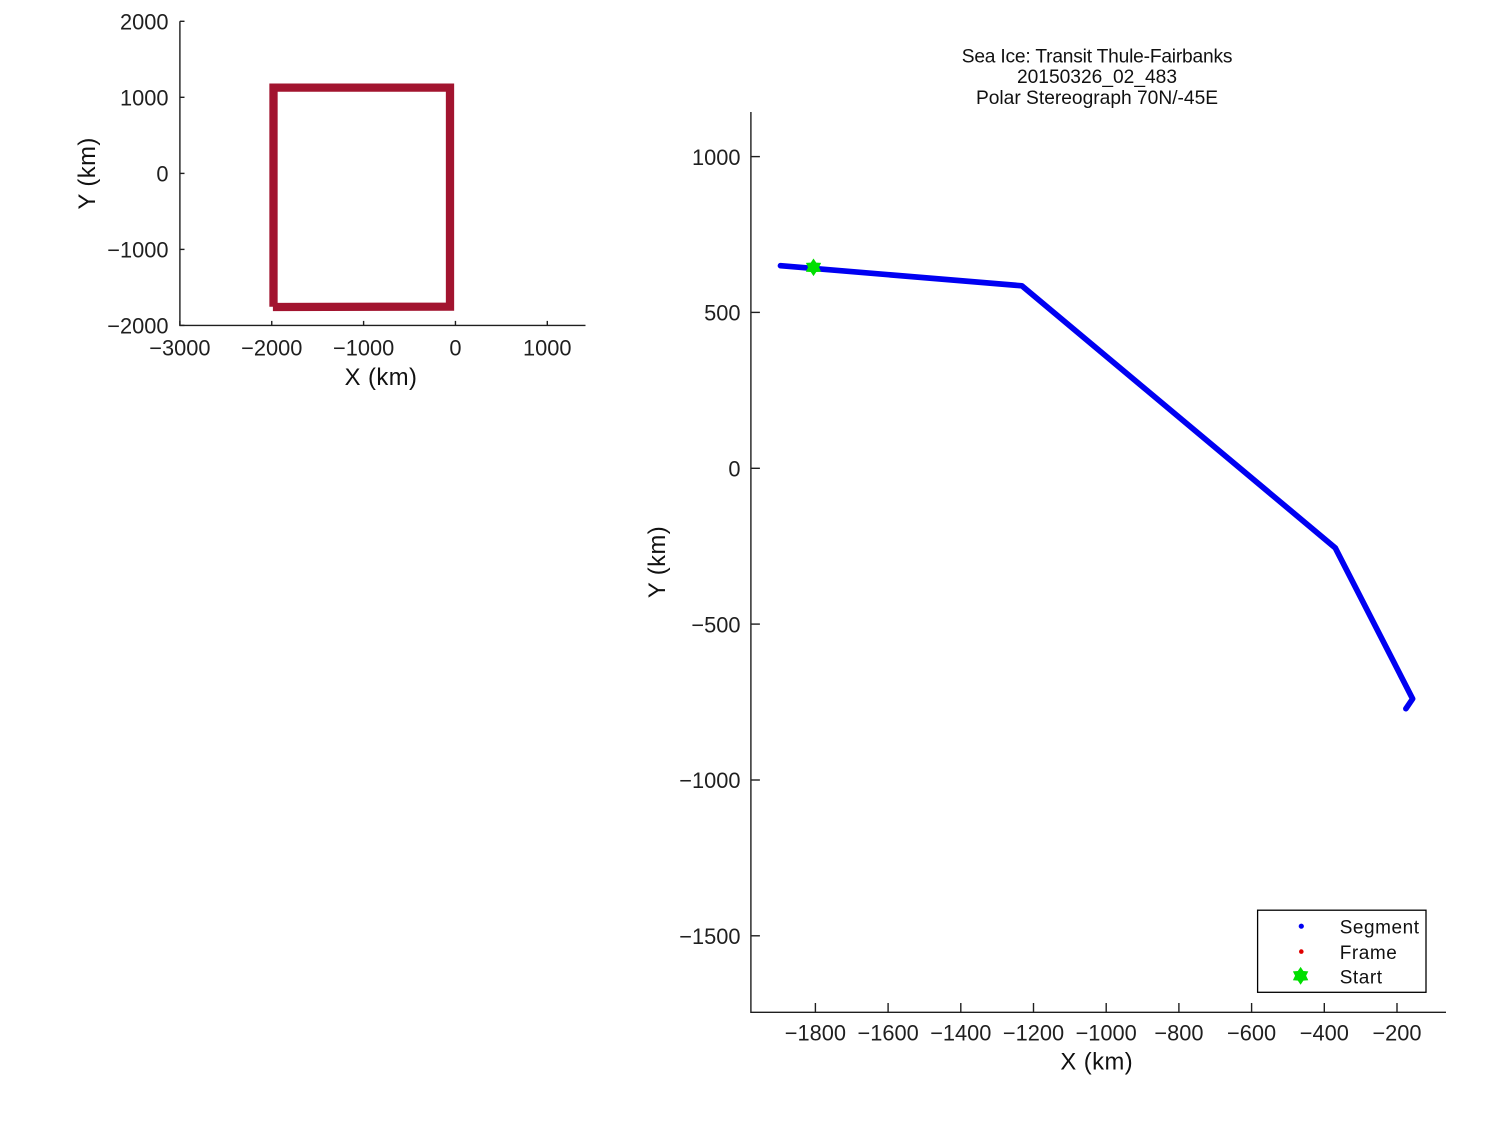  I want to click on svg-text: −1600, so click(887, 1033).